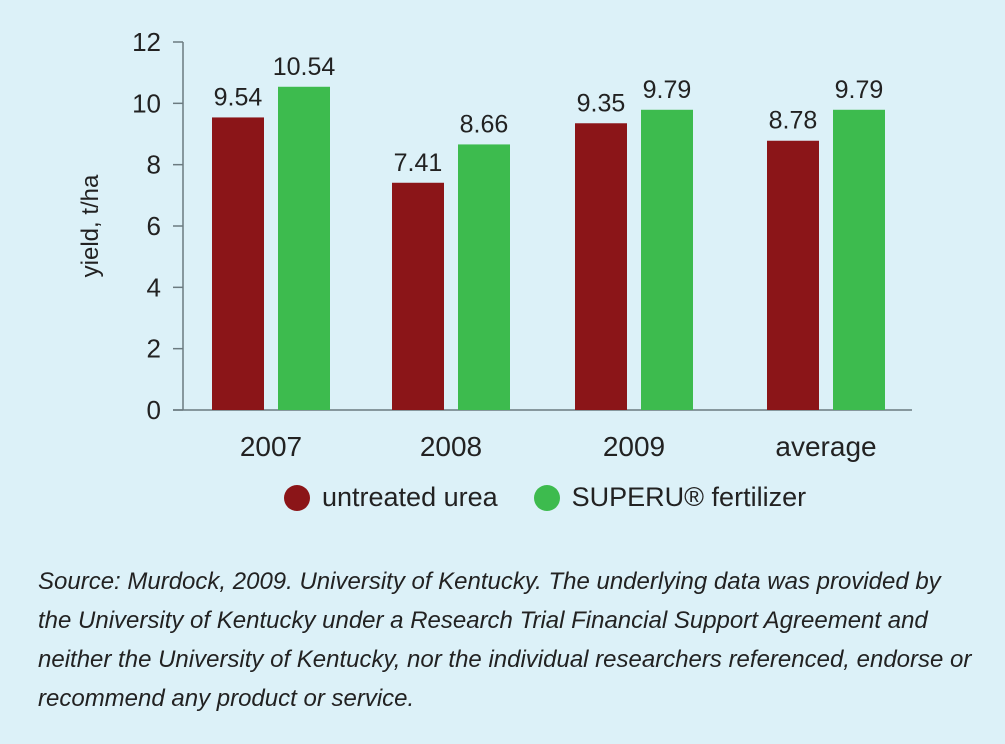 The image size is (1005, 744). I want to click on y-tick-label: 6, so click(154, 226).